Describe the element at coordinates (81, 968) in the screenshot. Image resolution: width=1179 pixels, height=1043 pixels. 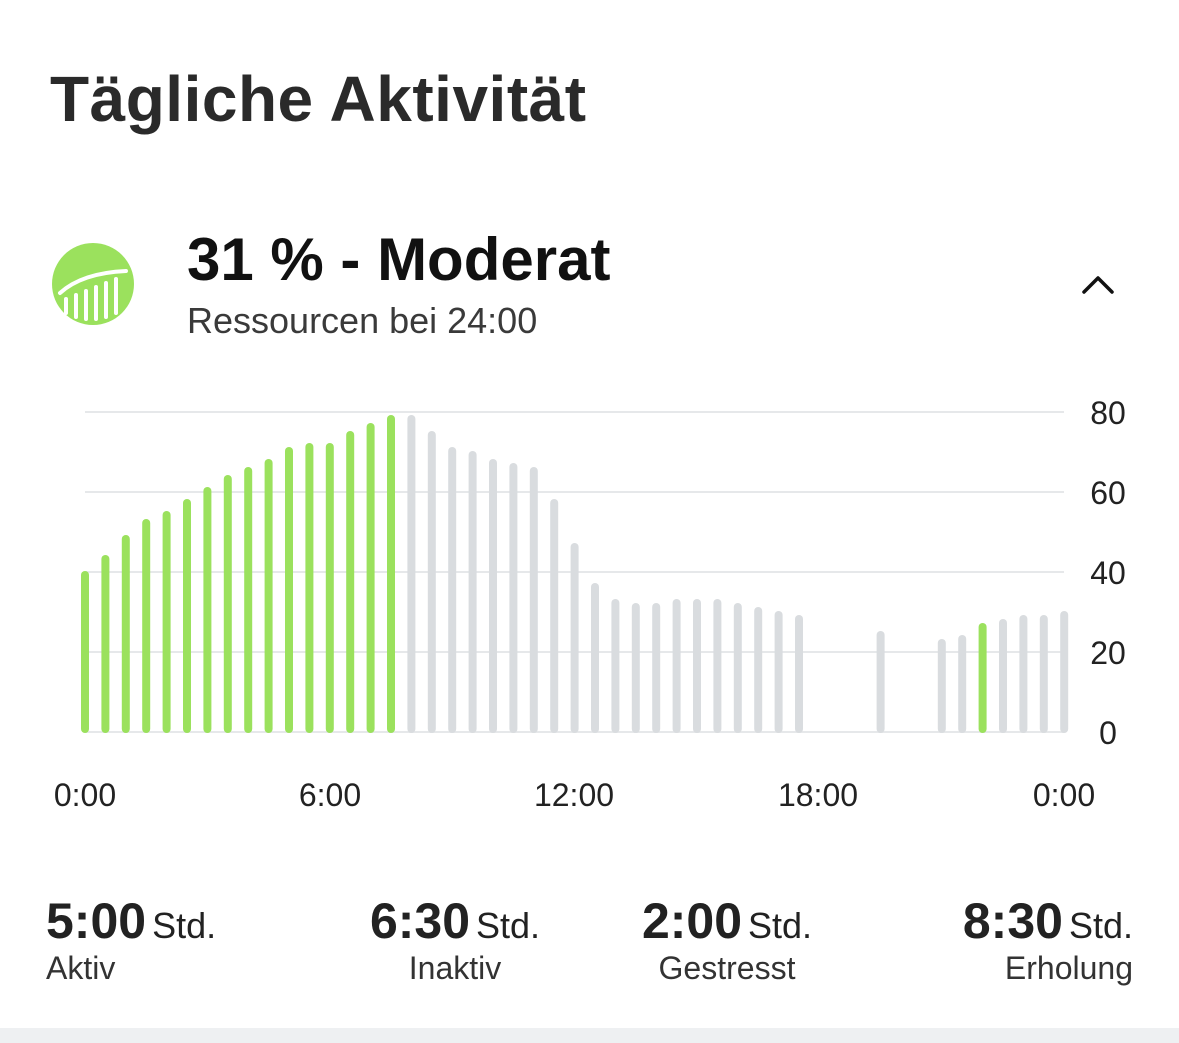
I see `stat-label: Aktiv` at that location.